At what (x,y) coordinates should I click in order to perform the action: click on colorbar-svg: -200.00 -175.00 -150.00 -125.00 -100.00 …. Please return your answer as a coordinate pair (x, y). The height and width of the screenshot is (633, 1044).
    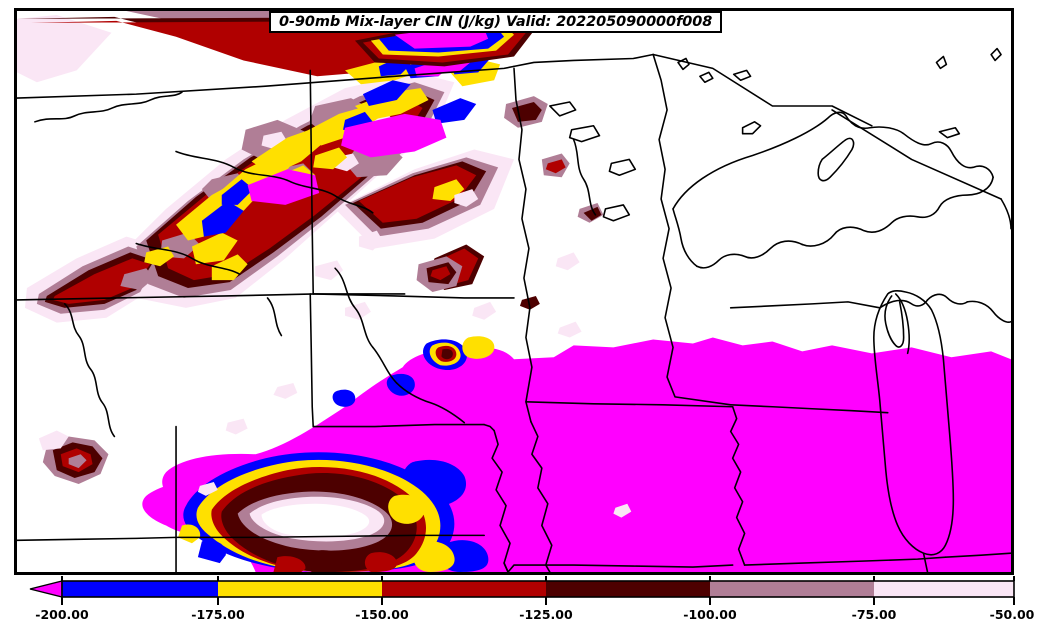
    Looking at the image, I should click on (532, 599).